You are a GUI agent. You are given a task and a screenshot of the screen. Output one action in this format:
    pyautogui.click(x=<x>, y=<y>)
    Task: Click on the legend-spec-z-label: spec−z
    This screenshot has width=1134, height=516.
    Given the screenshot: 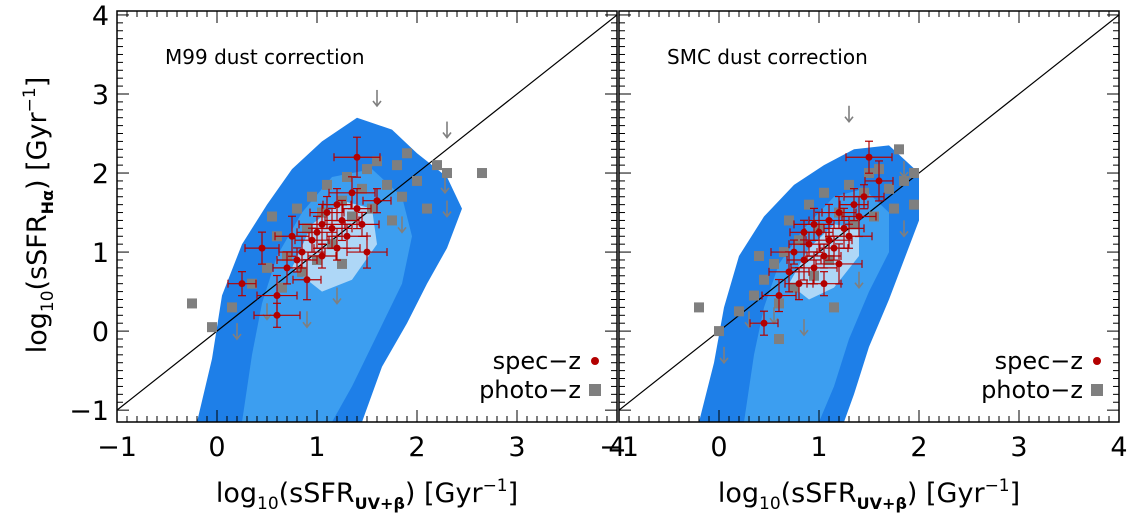 What is the action you would take?
    pyautogui.click(x=1039, y=361)
    